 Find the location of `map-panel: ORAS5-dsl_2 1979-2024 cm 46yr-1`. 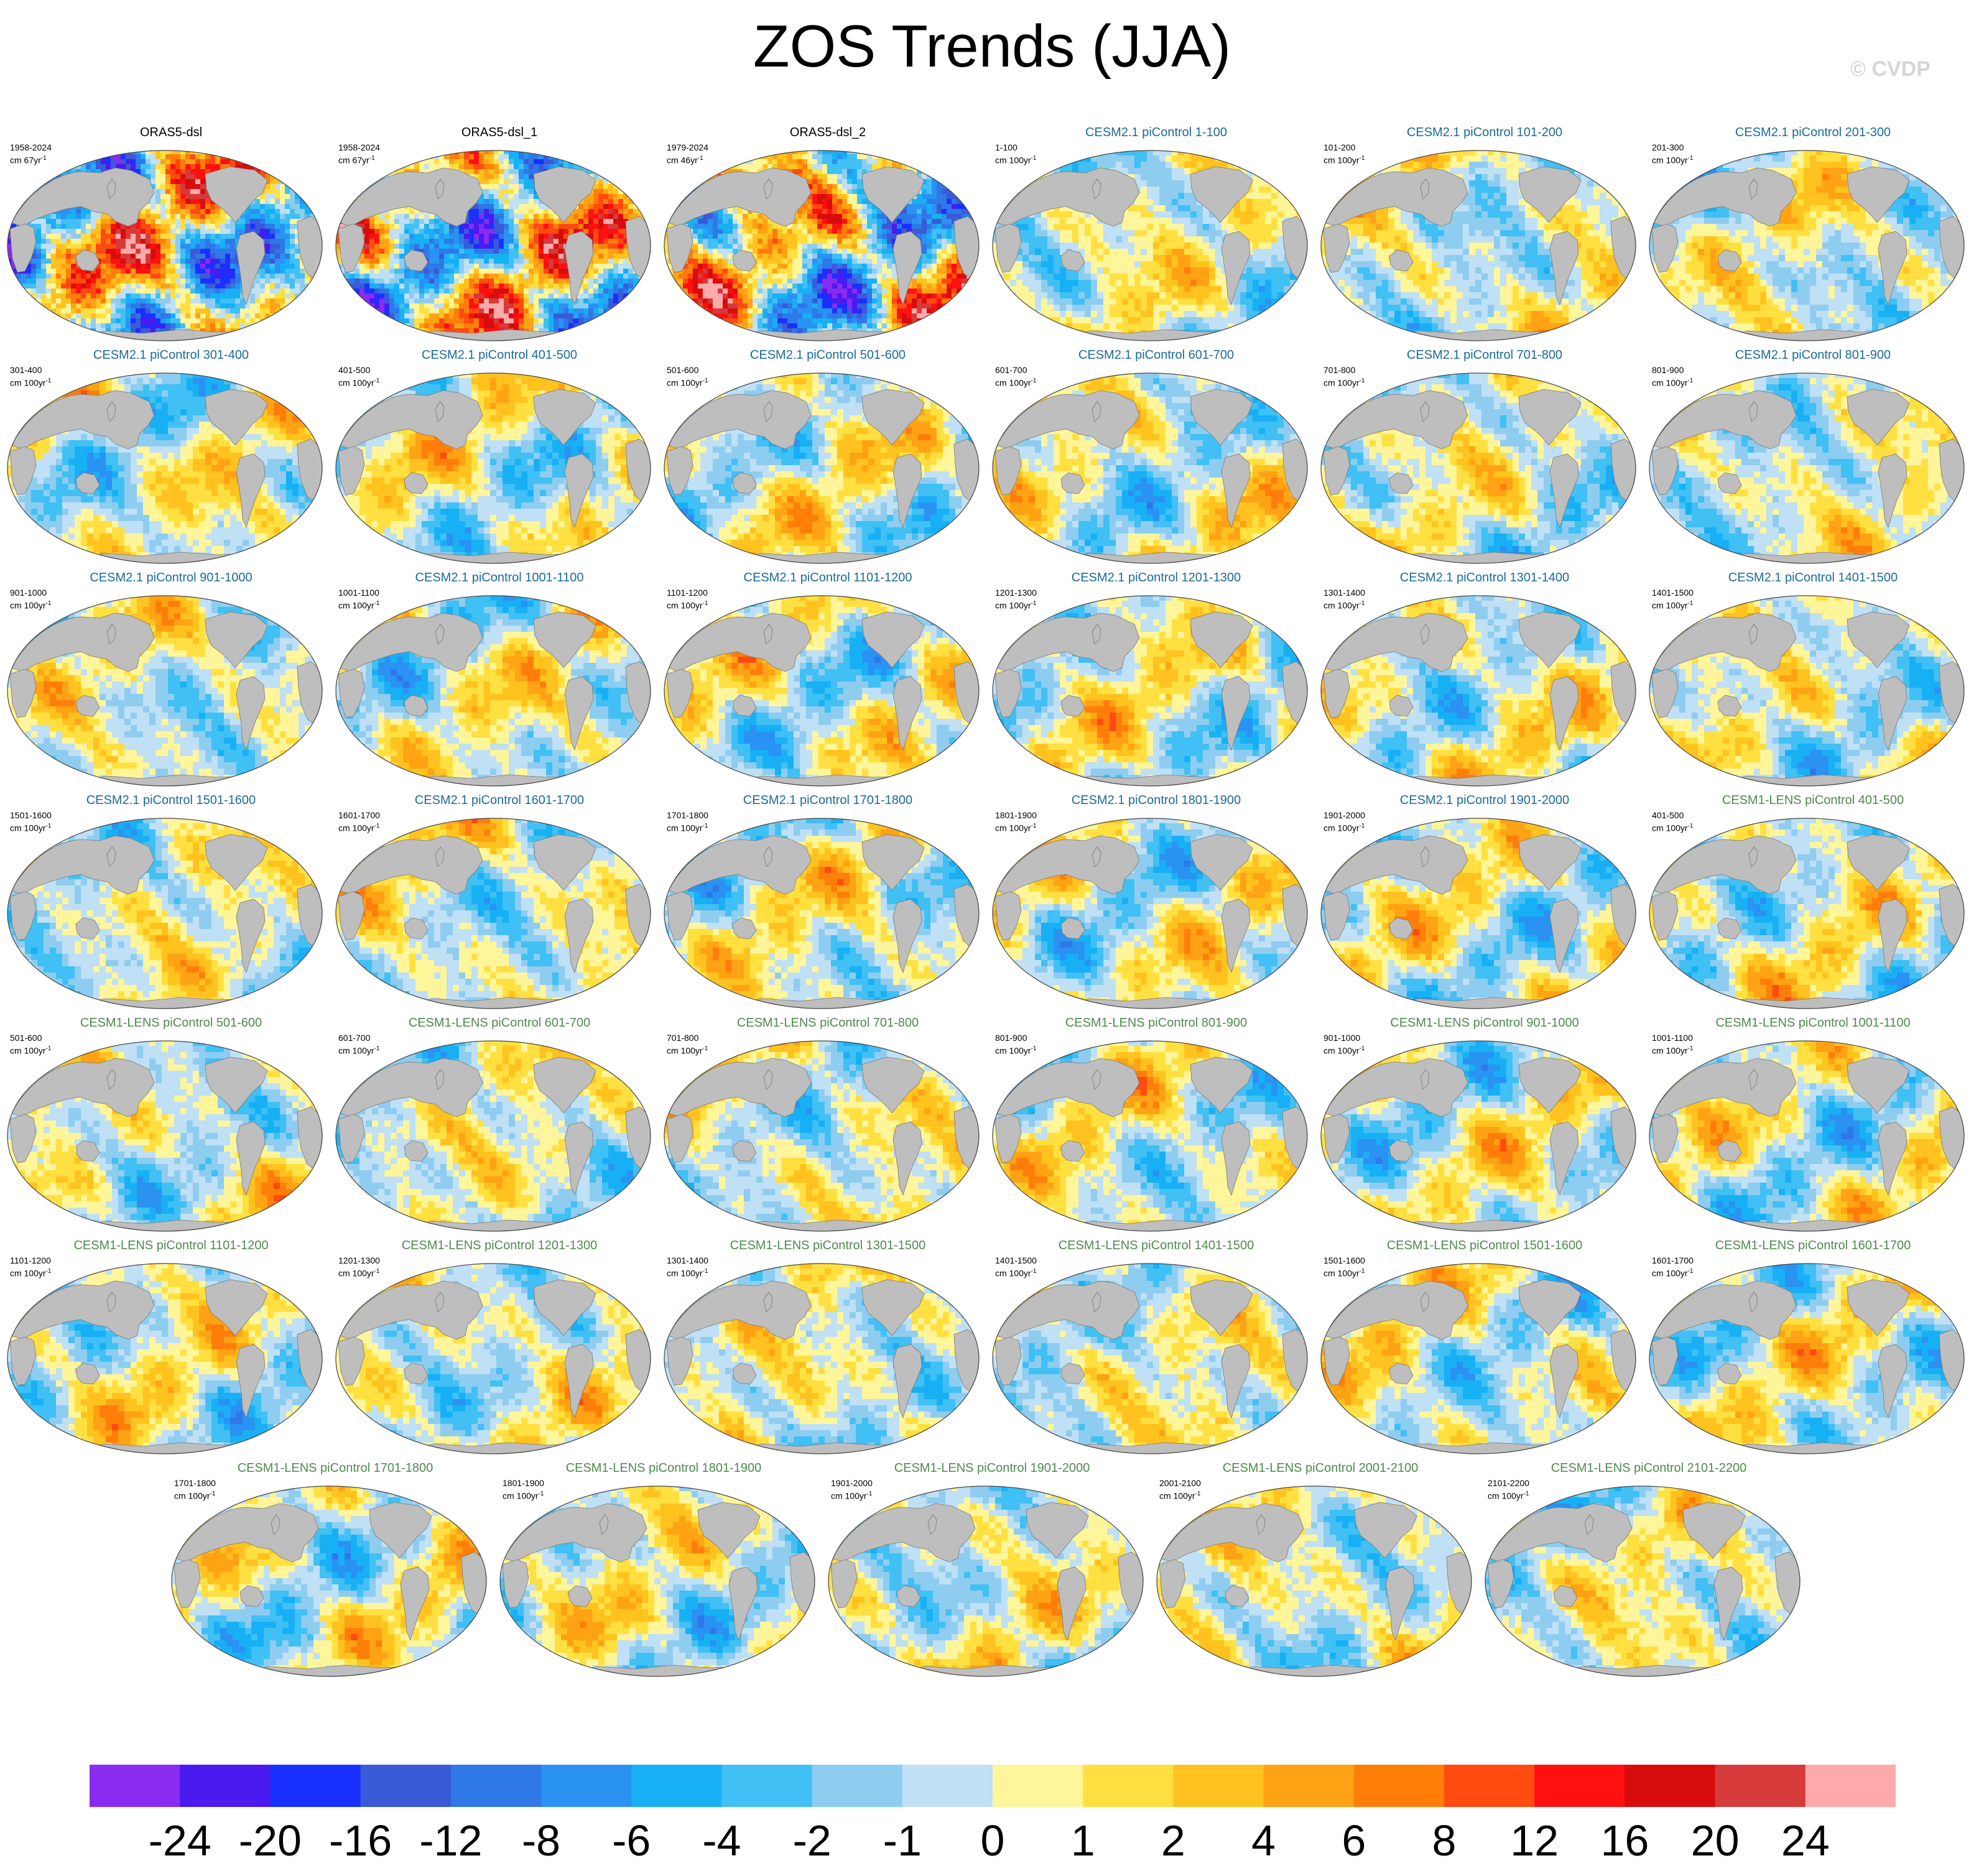

map-panel: ORAS5-dsl_2 1979-2024 cm 46yr-1 is located at coordinates (828, 233).